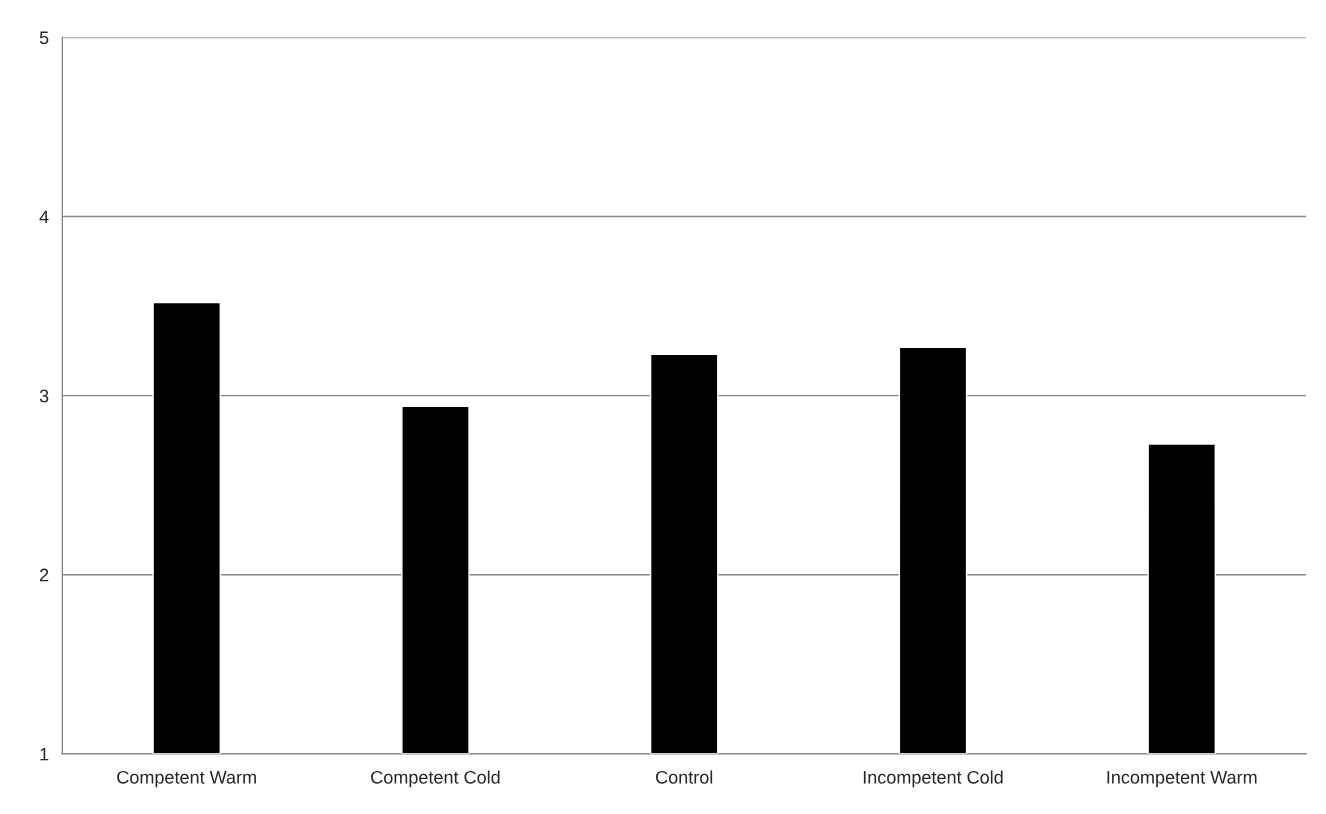 The width and height of the screenshot is (1326, 814). I want to click on y-tick-label: 3, so click(44, 396).